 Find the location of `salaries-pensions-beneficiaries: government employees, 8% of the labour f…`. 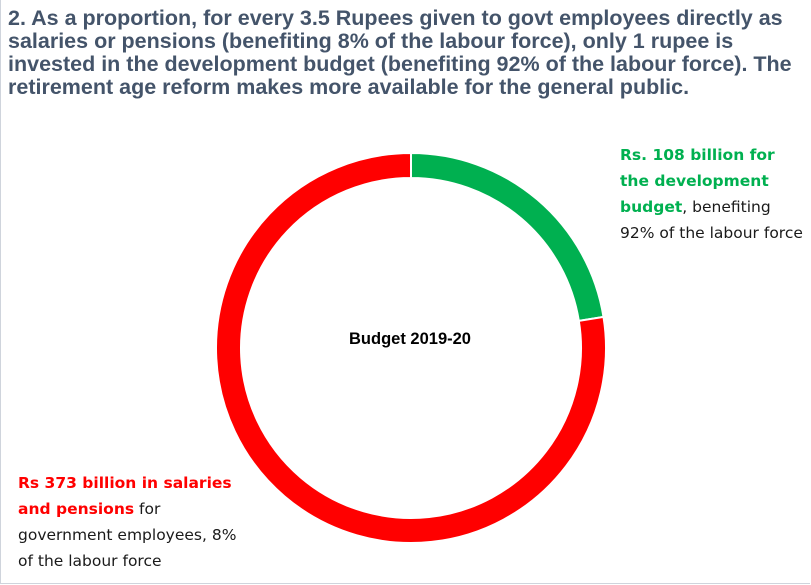

salaries-pensions-beneficiaries: government employees, 8% of the labour f… is located at coordinates (127, 548).